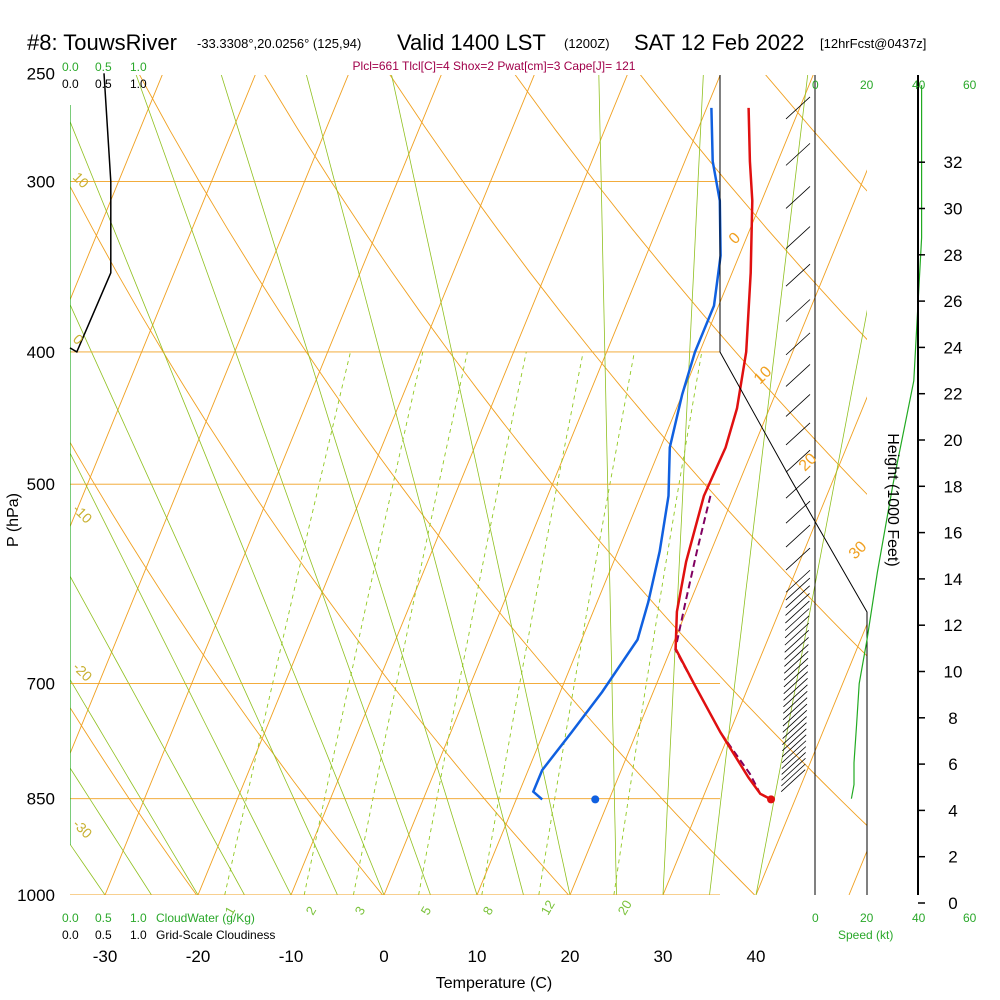 The height and width of the screenshot is (1000, 1000). I want to click on height-tick-label: 4, so click(952, 810).